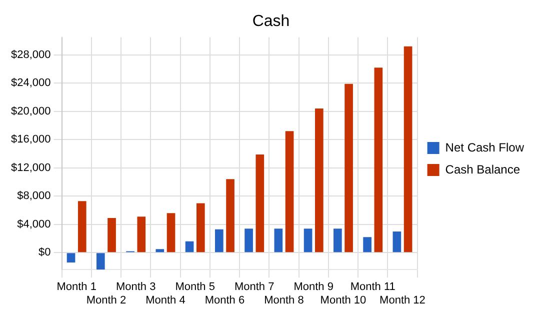 The image size is (550, 318). Describe the element at coordinates (44, 252) in the screenshot. I see `y-tick-label: $0` at that location.